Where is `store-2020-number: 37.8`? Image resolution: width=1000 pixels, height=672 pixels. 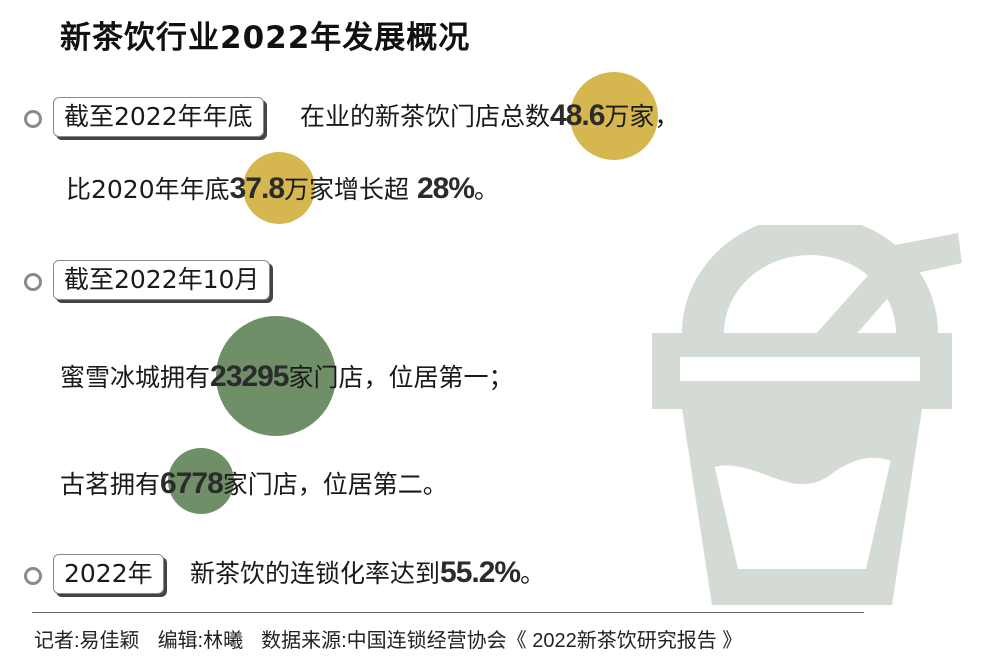
store-2020-number: 37.8 is located at coordinates (257, 188).